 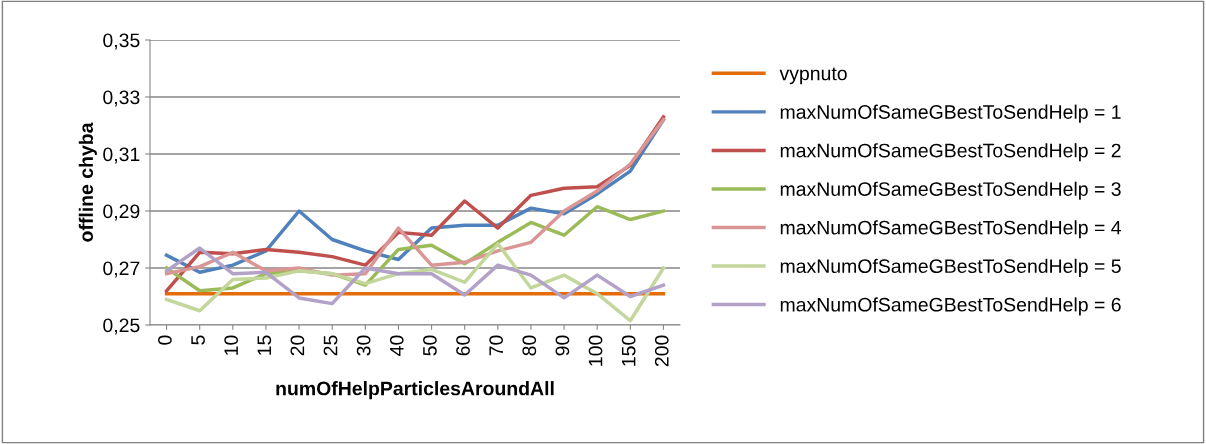 What do you see at coordinates (363, 345) in the screenshot?
I see `x-tick-label: 30` at bounding box center [363, 345].